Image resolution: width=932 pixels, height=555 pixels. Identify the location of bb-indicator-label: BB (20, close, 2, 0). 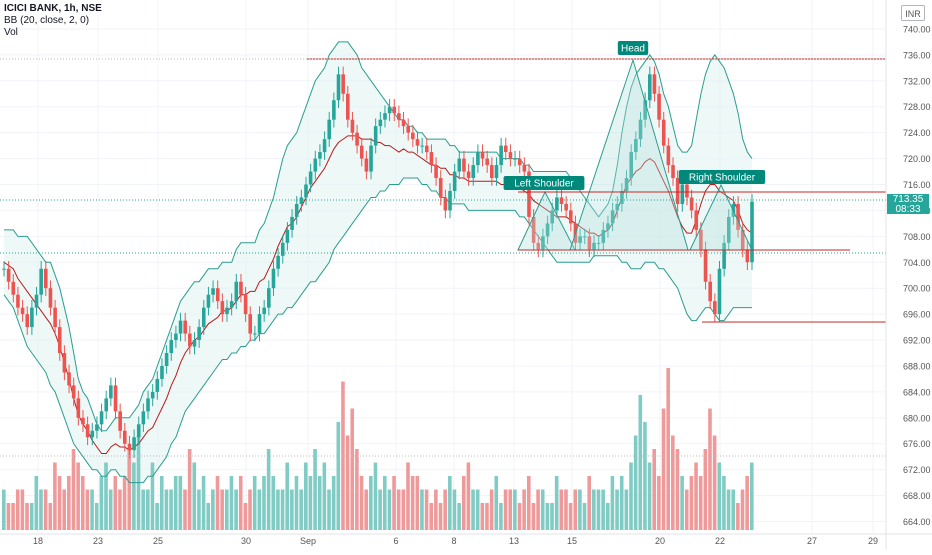
(47, 20).